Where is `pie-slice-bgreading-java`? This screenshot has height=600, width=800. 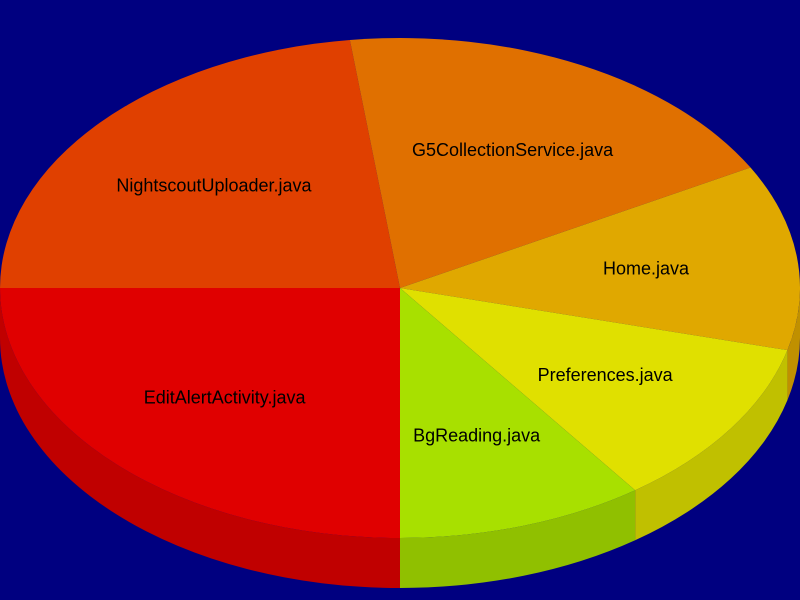
pie-slice-bgreading-java is located at coordinates (518, 413).